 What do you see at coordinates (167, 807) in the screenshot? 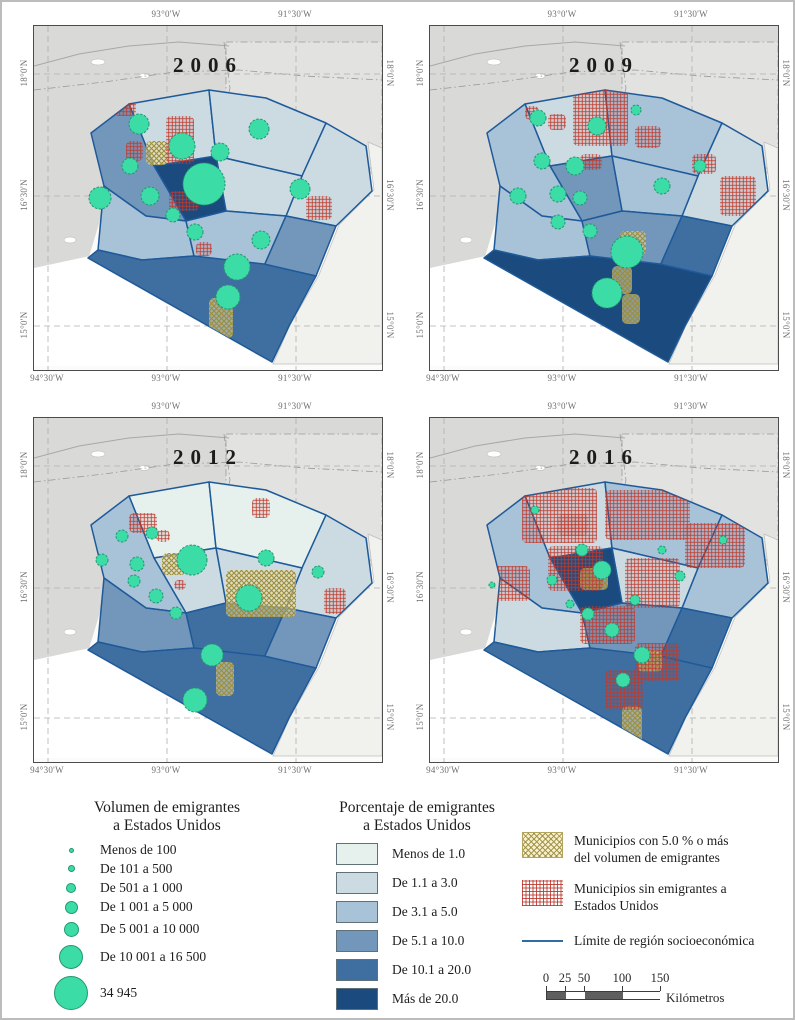
I see `volume-legend-title-line1: Volumen de emigrantes` at bounding box center [167, 807].